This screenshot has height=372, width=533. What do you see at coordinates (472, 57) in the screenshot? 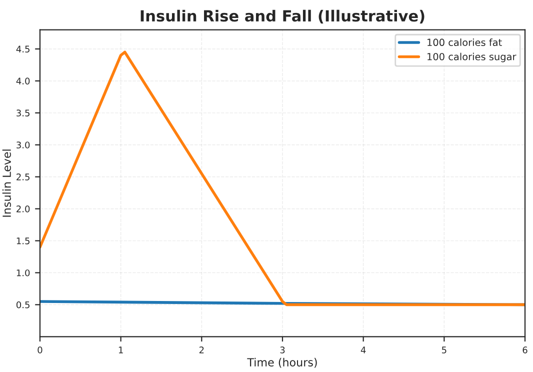
I see `legend-label: 100 calories sugar` at bounding box center [472, 57].